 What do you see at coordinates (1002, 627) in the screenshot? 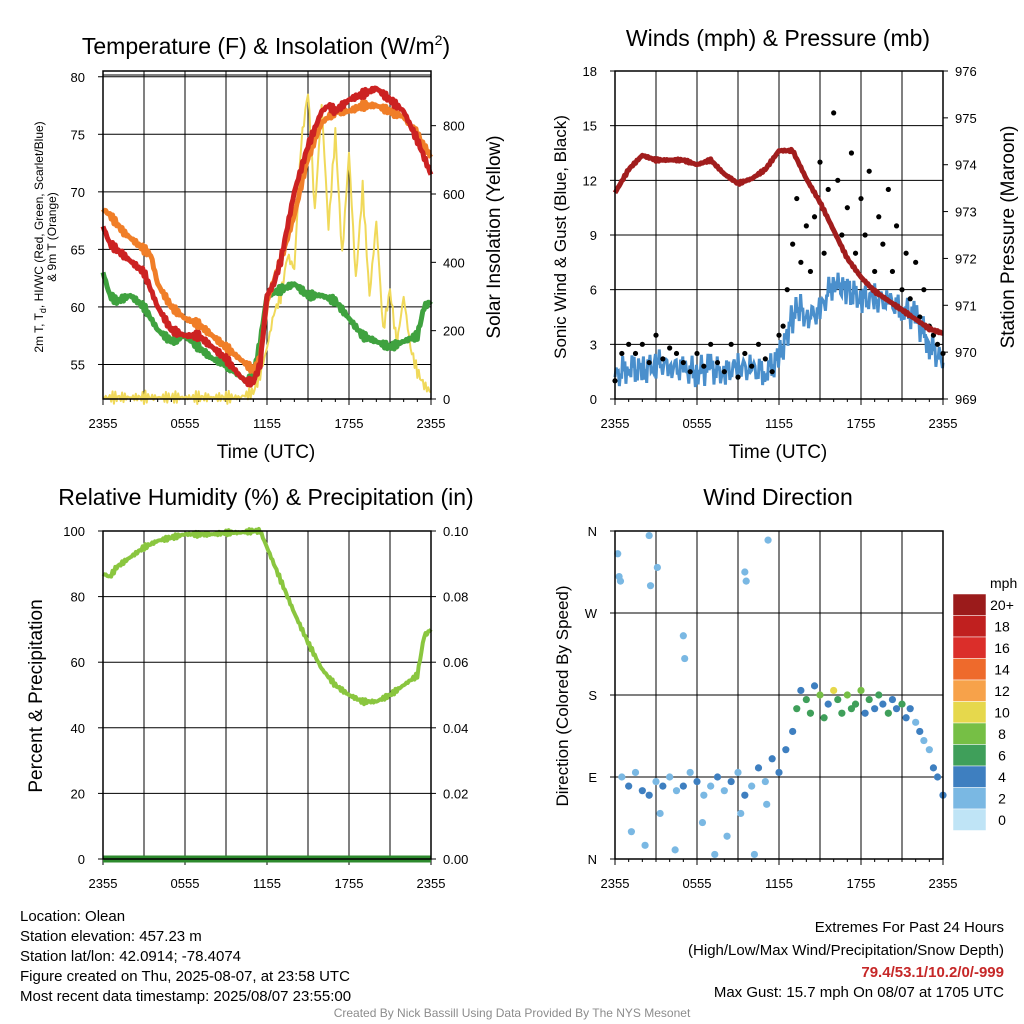
I see `legend-label: 18` at bounding box center [1002, 627].